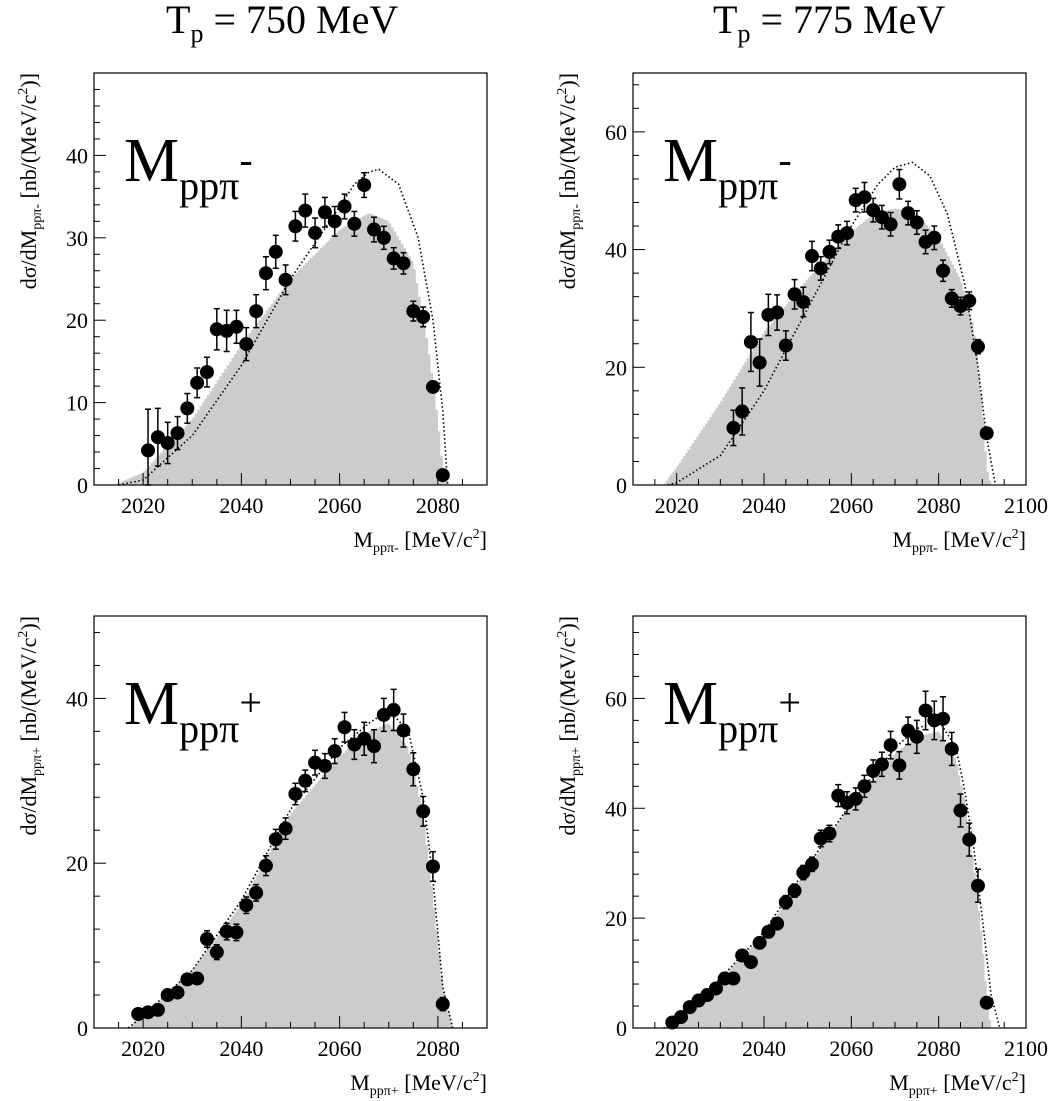  Describe the element at coordinates (282, 24) in the screenshot. I see `column-title-left: Tp = 750 MeV` at that location.